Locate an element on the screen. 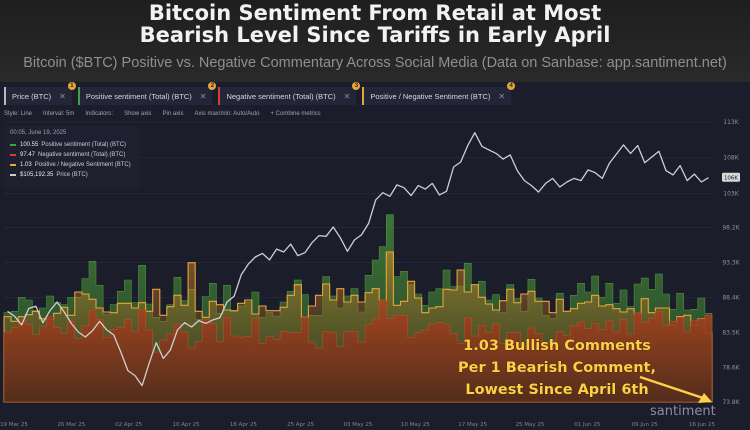  callout-line: Lowest Since April 6th is located at coordinates (556, 390).